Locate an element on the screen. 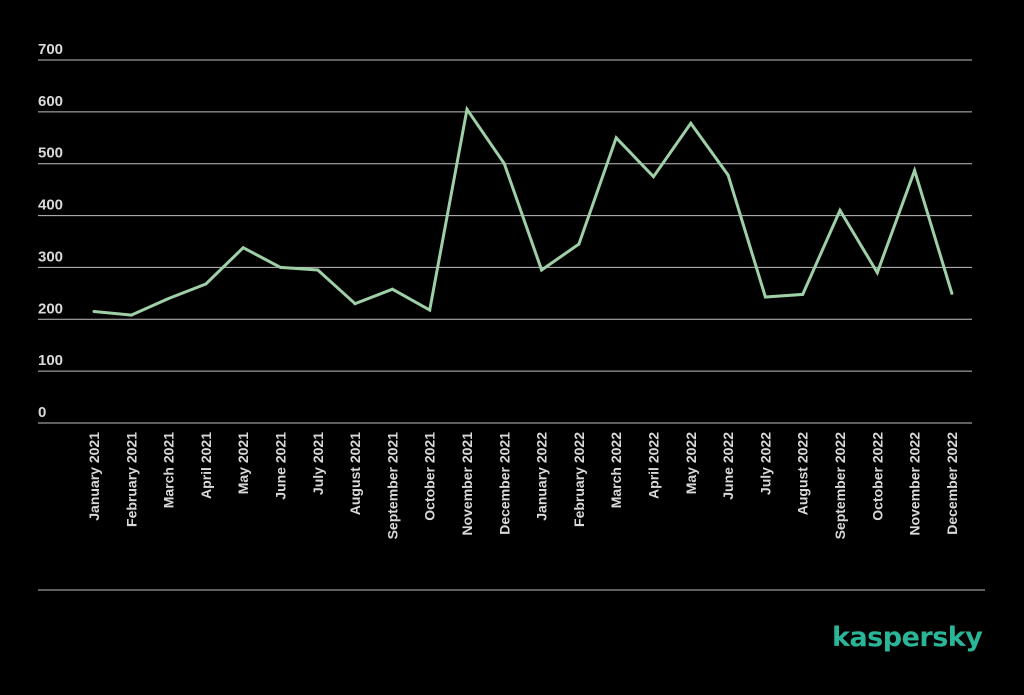 This screenshot has height=695, width=1024. x-tick-label: November 2022 is located at coordinates (915, 484).